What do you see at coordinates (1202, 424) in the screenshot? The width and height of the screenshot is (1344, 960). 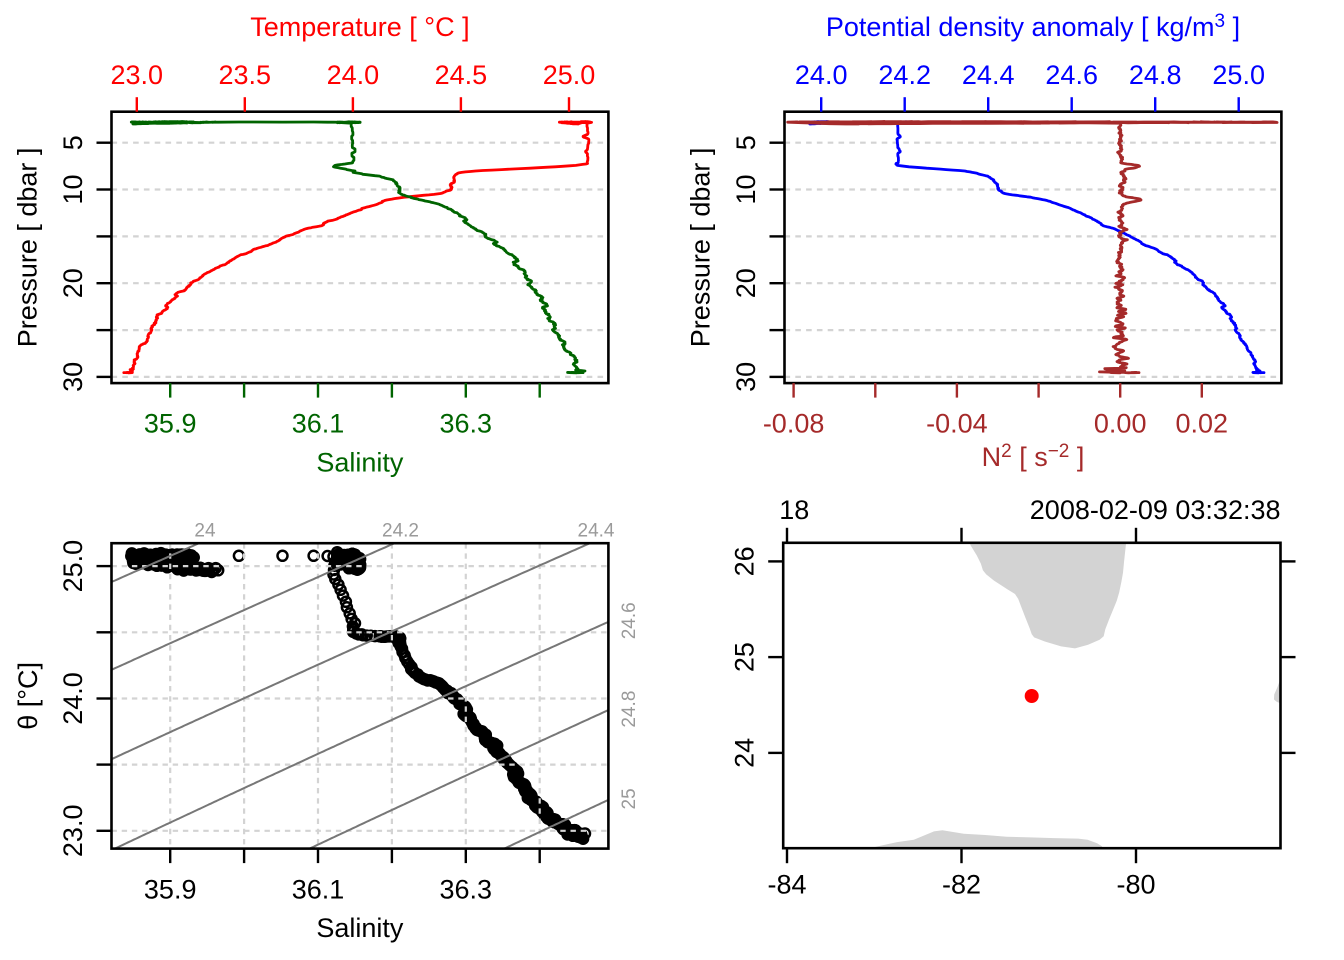 I see `svg-text: 0.02` at bounding box center [1202, 424].